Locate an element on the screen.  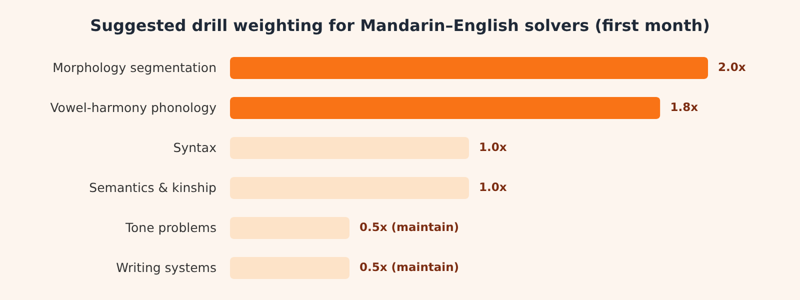
y-tick-label: Syntax is located at coordinates (194, 147).